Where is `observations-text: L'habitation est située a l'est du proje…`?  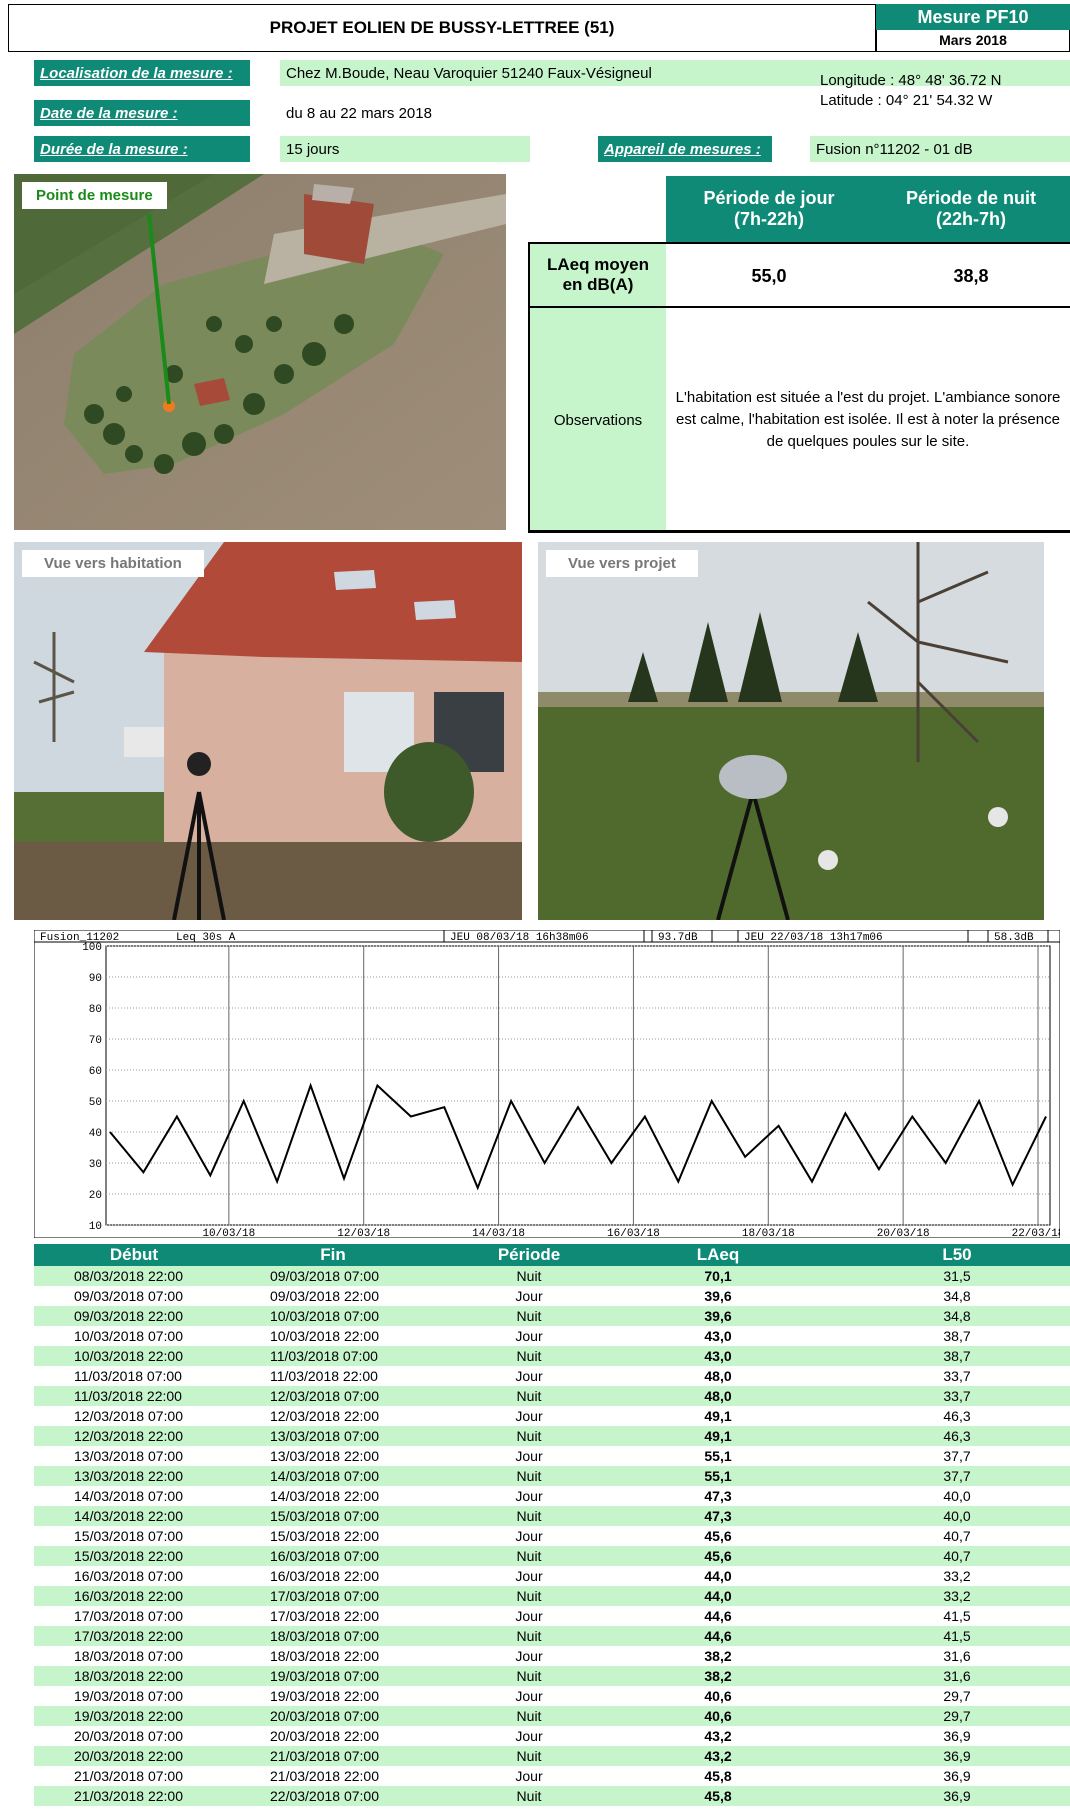
observations-text: L'habitation est située a l'est du proje… is located at coordinates (868, 419).